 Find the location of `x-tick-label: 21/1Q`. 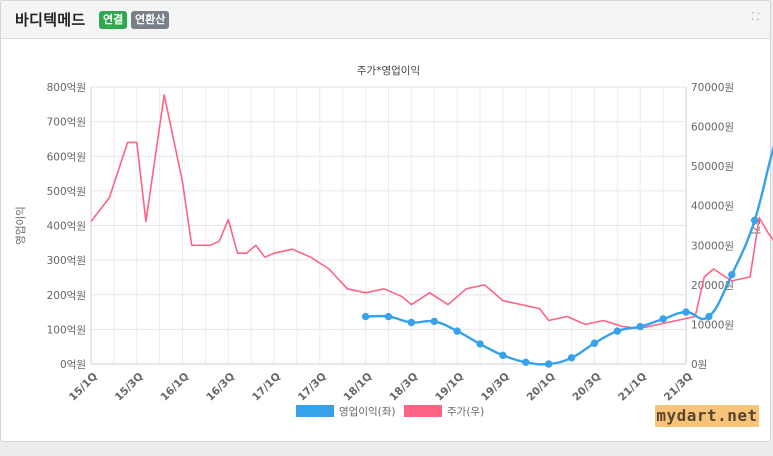

x-tick-label: 21/1Q is located at coordinates (632, 386).